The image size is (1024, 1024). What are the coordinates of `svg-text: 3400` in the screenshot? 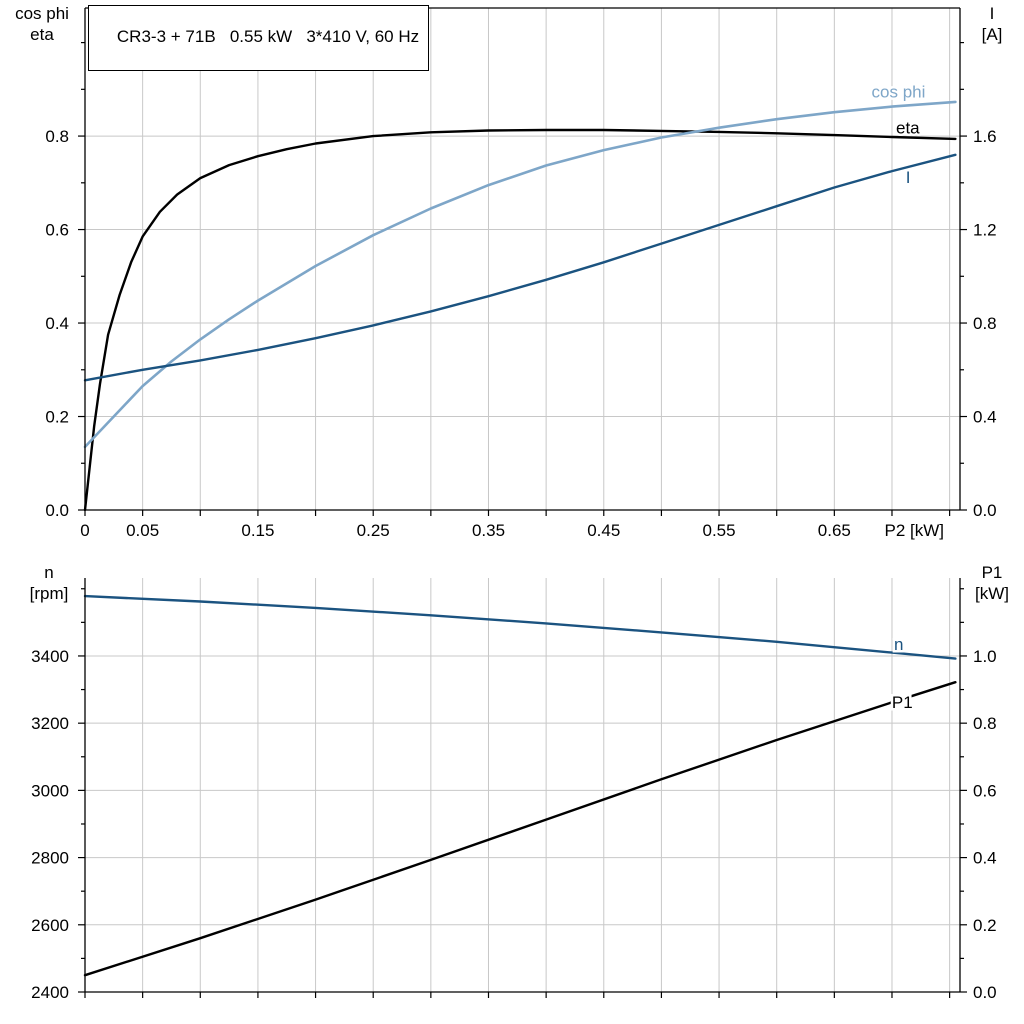 It's located at (50, 656).